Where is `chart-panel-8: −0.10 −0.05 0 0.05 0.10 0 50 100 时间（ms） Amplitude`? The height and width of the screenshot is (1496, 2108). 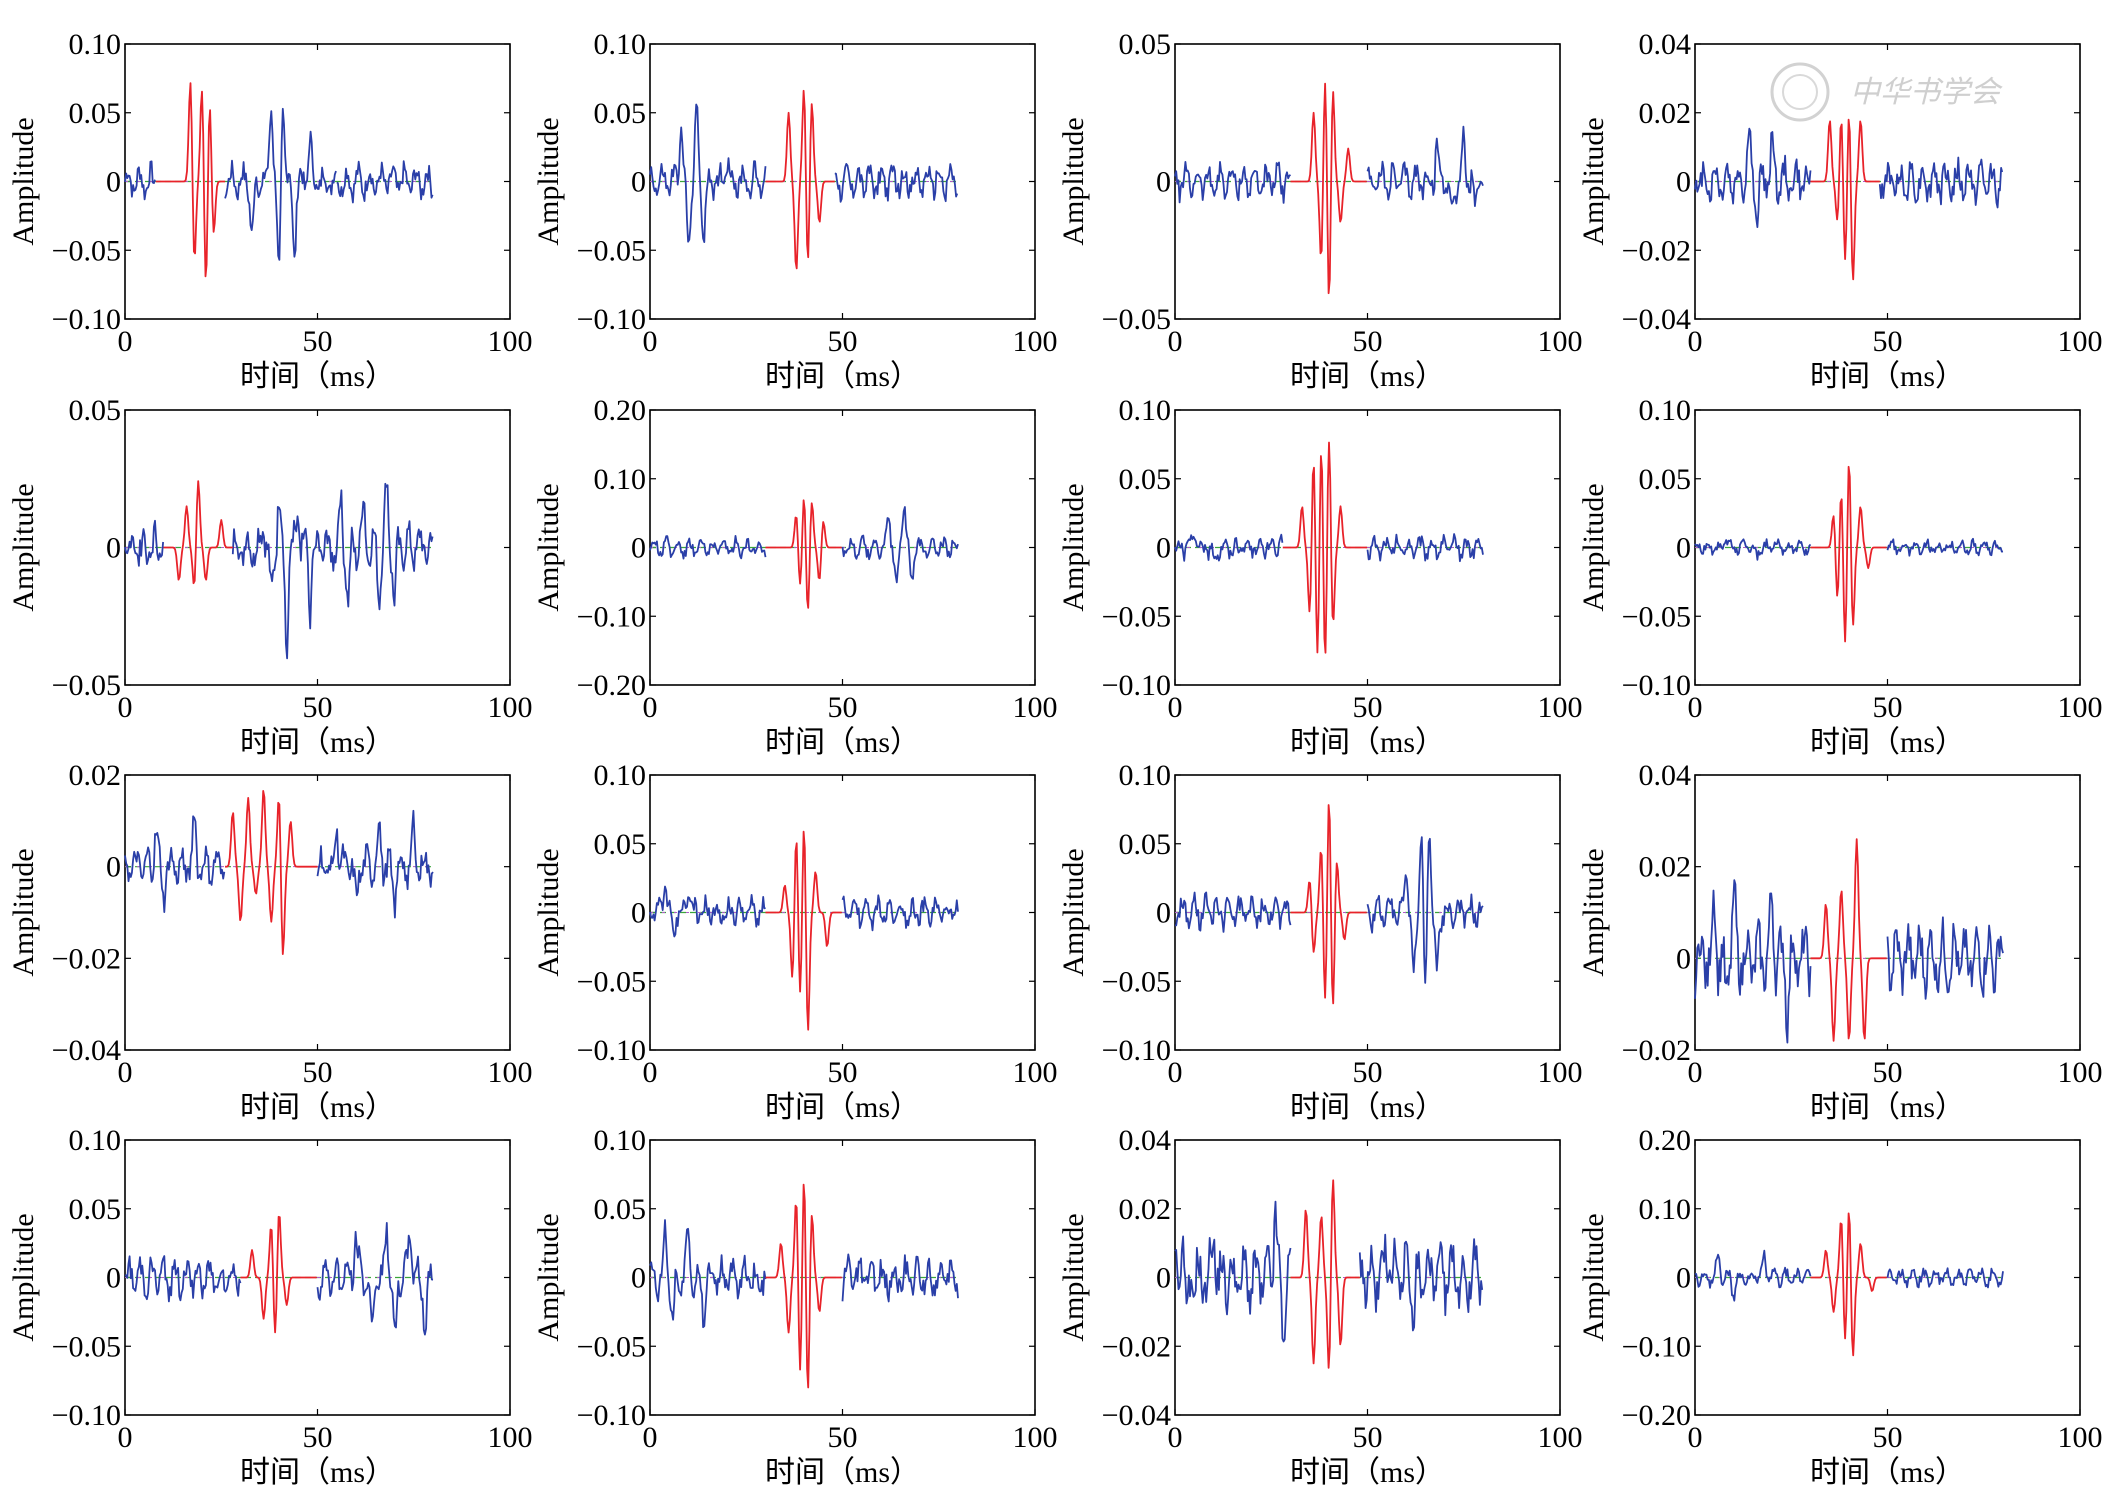
chart-panel-8: −0.10 −0.05 0 0.05 0.10 0 50 100 时间（ms） Amplitude is located at coordinates (1840, 576).